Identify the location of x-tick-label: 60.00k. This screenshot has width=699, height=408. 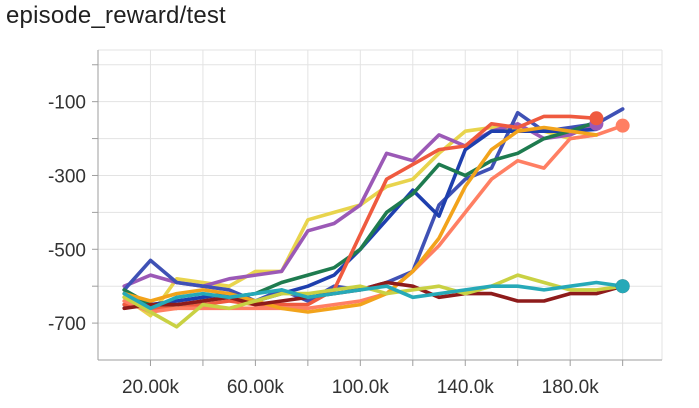
(256, 387).